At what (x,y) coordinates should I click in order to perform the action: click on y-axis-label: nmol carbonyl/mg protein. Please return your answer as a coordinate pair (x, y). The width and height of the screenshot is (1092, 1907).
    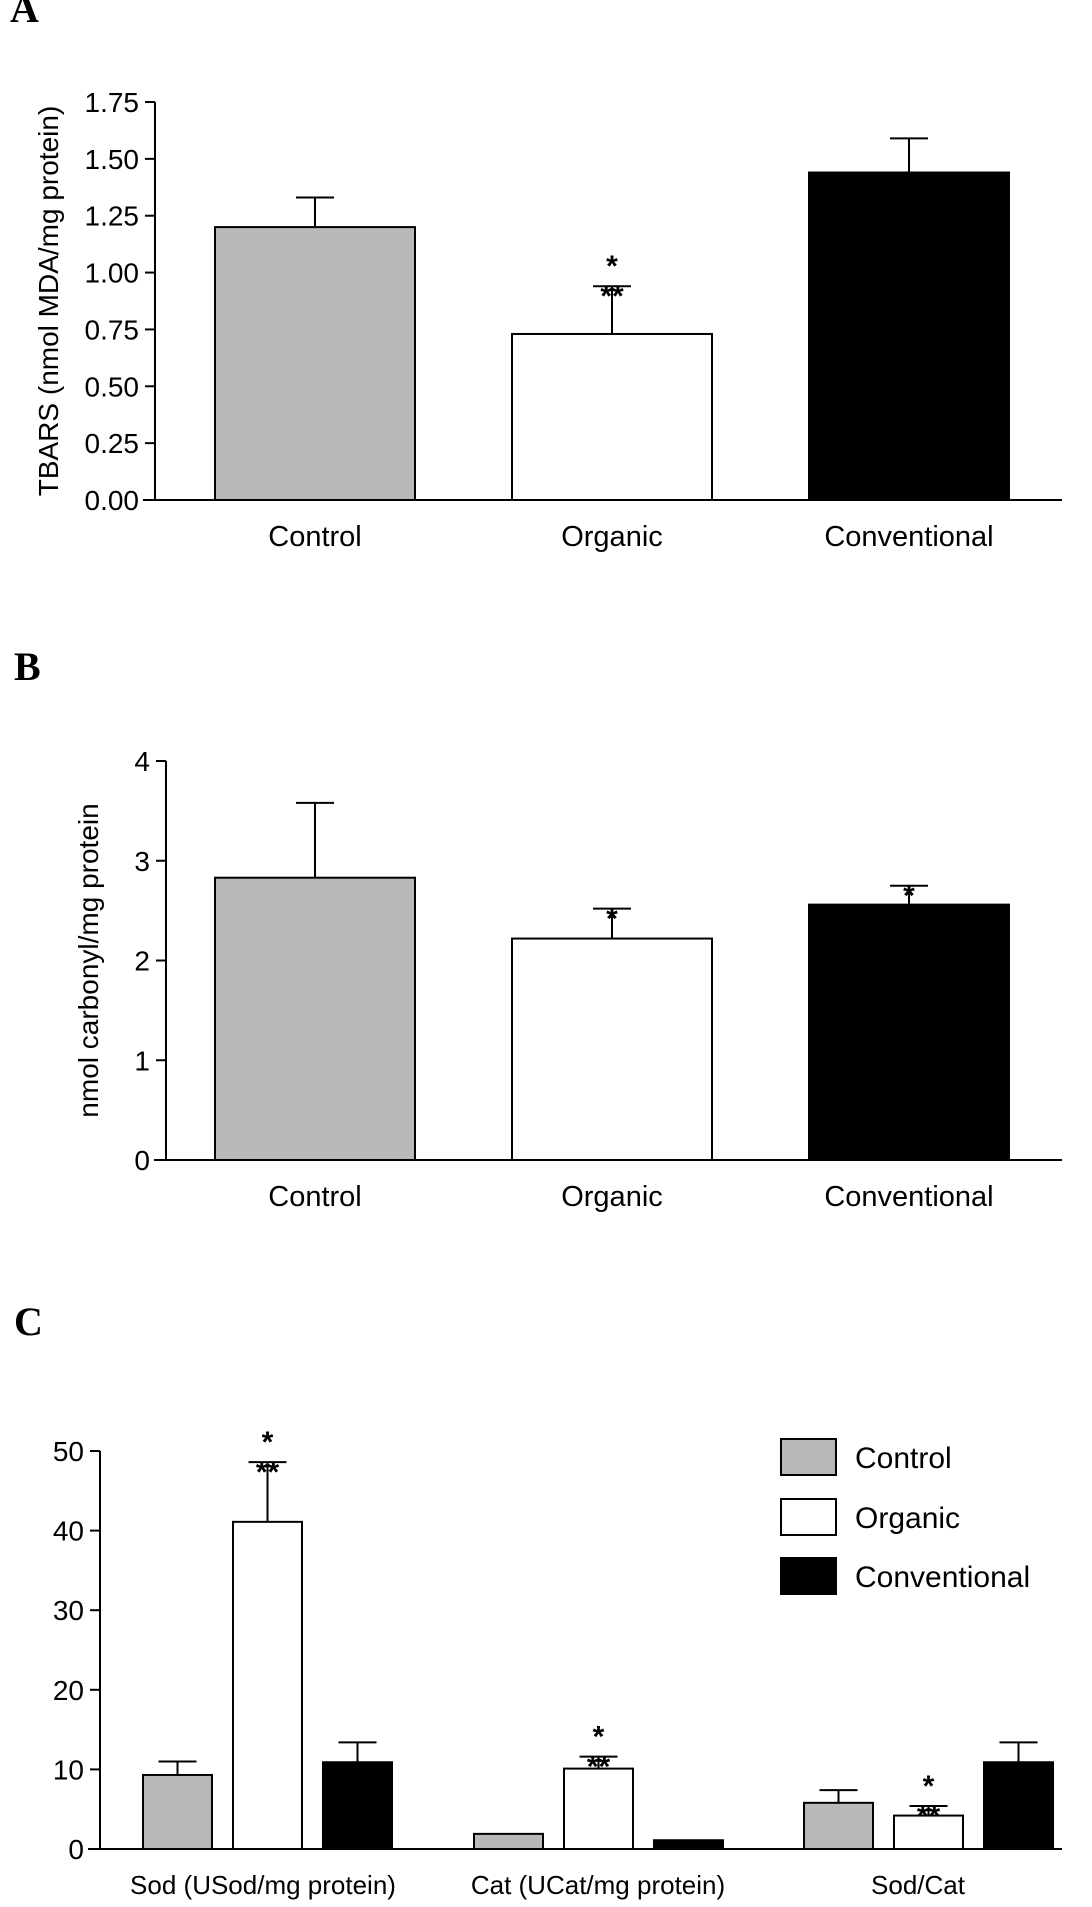
    Looking at the image, I should click on (88, 960).